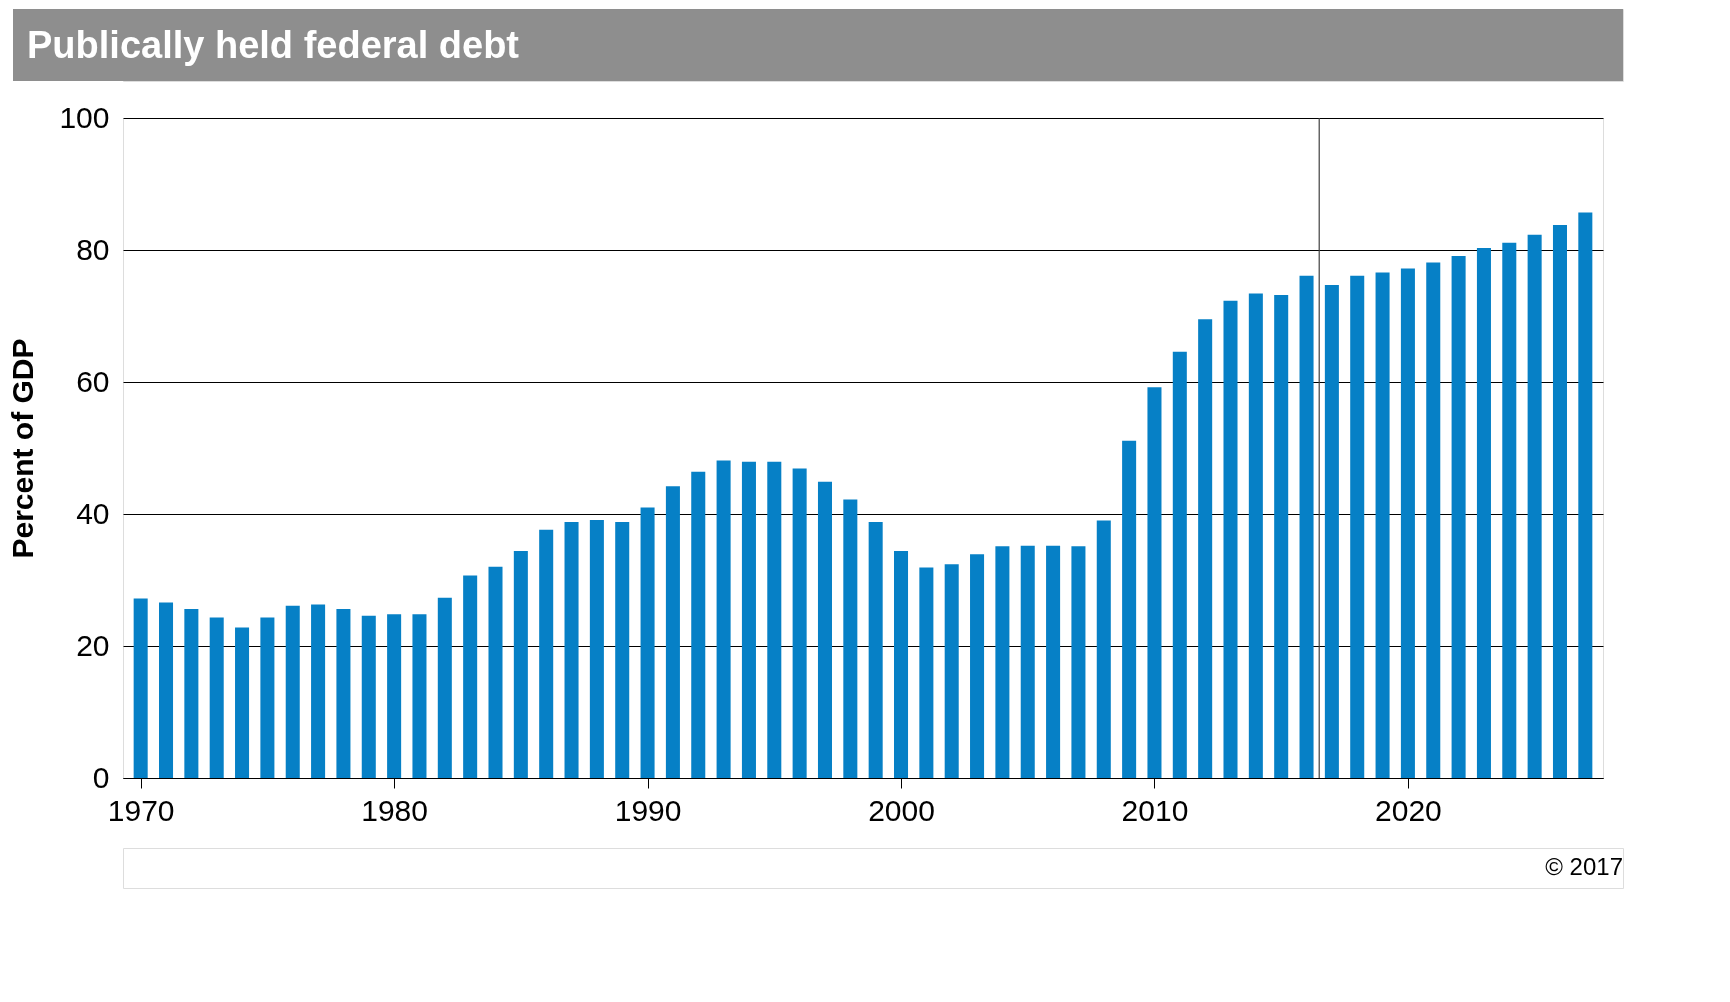 The width and height of the screenshot is (1730, 1002). I want to click on y-tick-label: 80, so click(93, 249).